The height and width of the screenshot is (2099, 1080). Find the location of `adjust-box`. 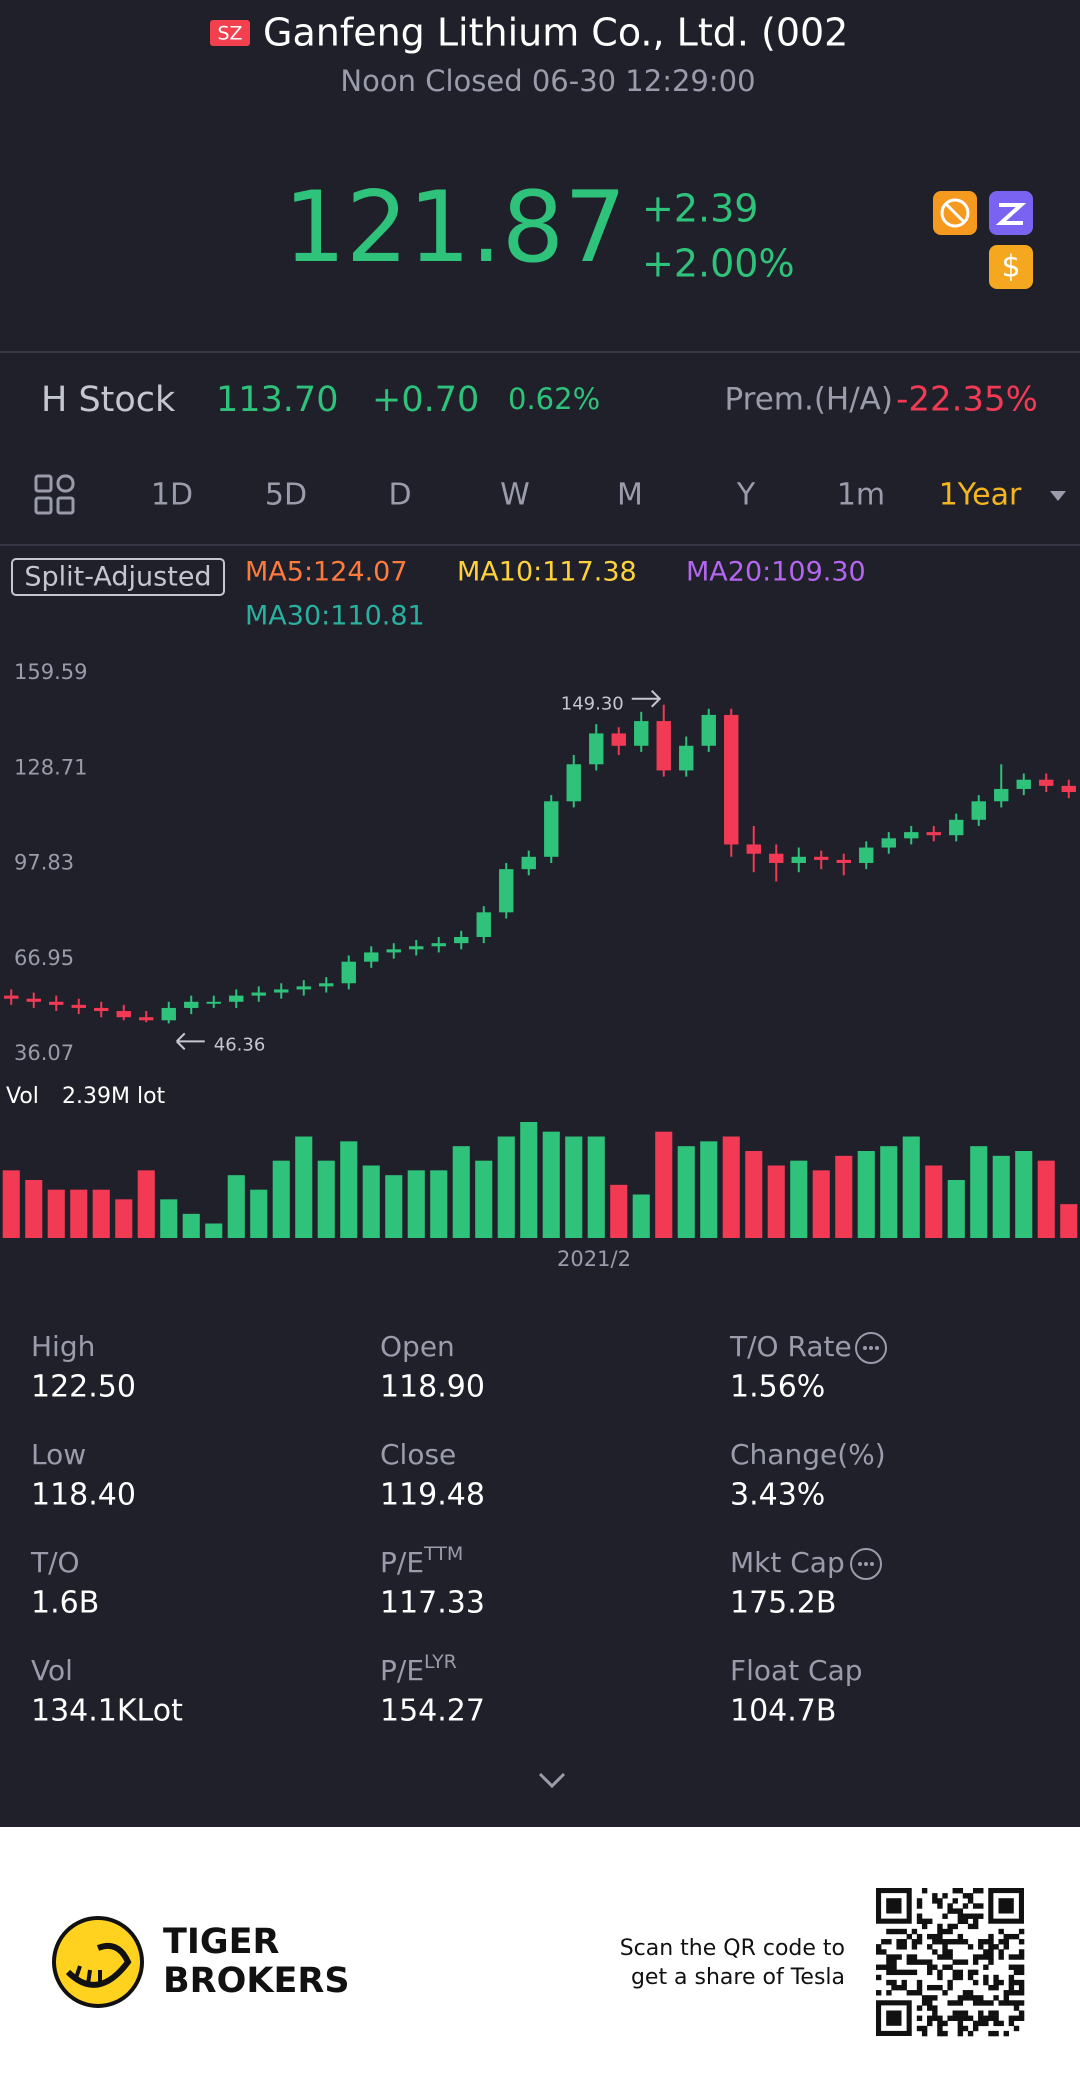

adjust-box is located at coordinates (118, 577).